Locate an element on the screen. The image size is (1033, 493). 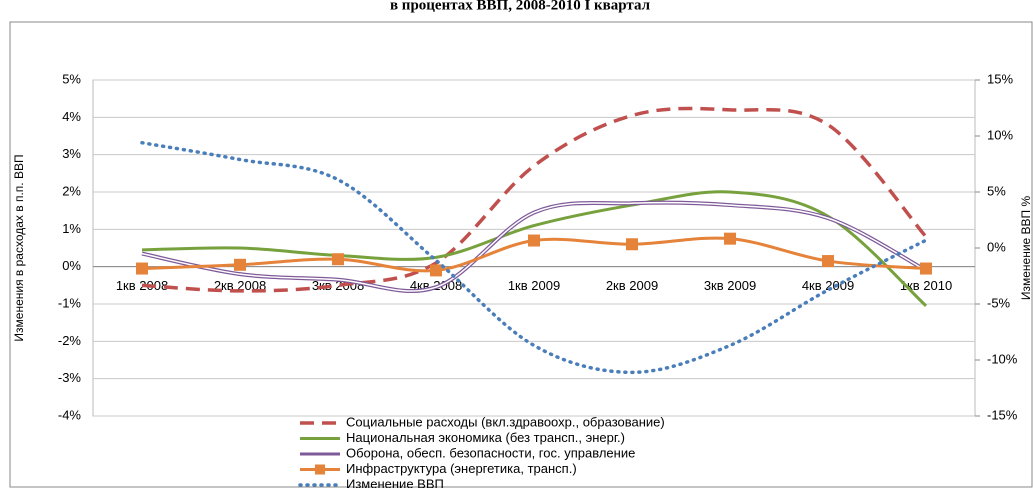
y-tick-label: 4% is located at coordinates (71, 116).